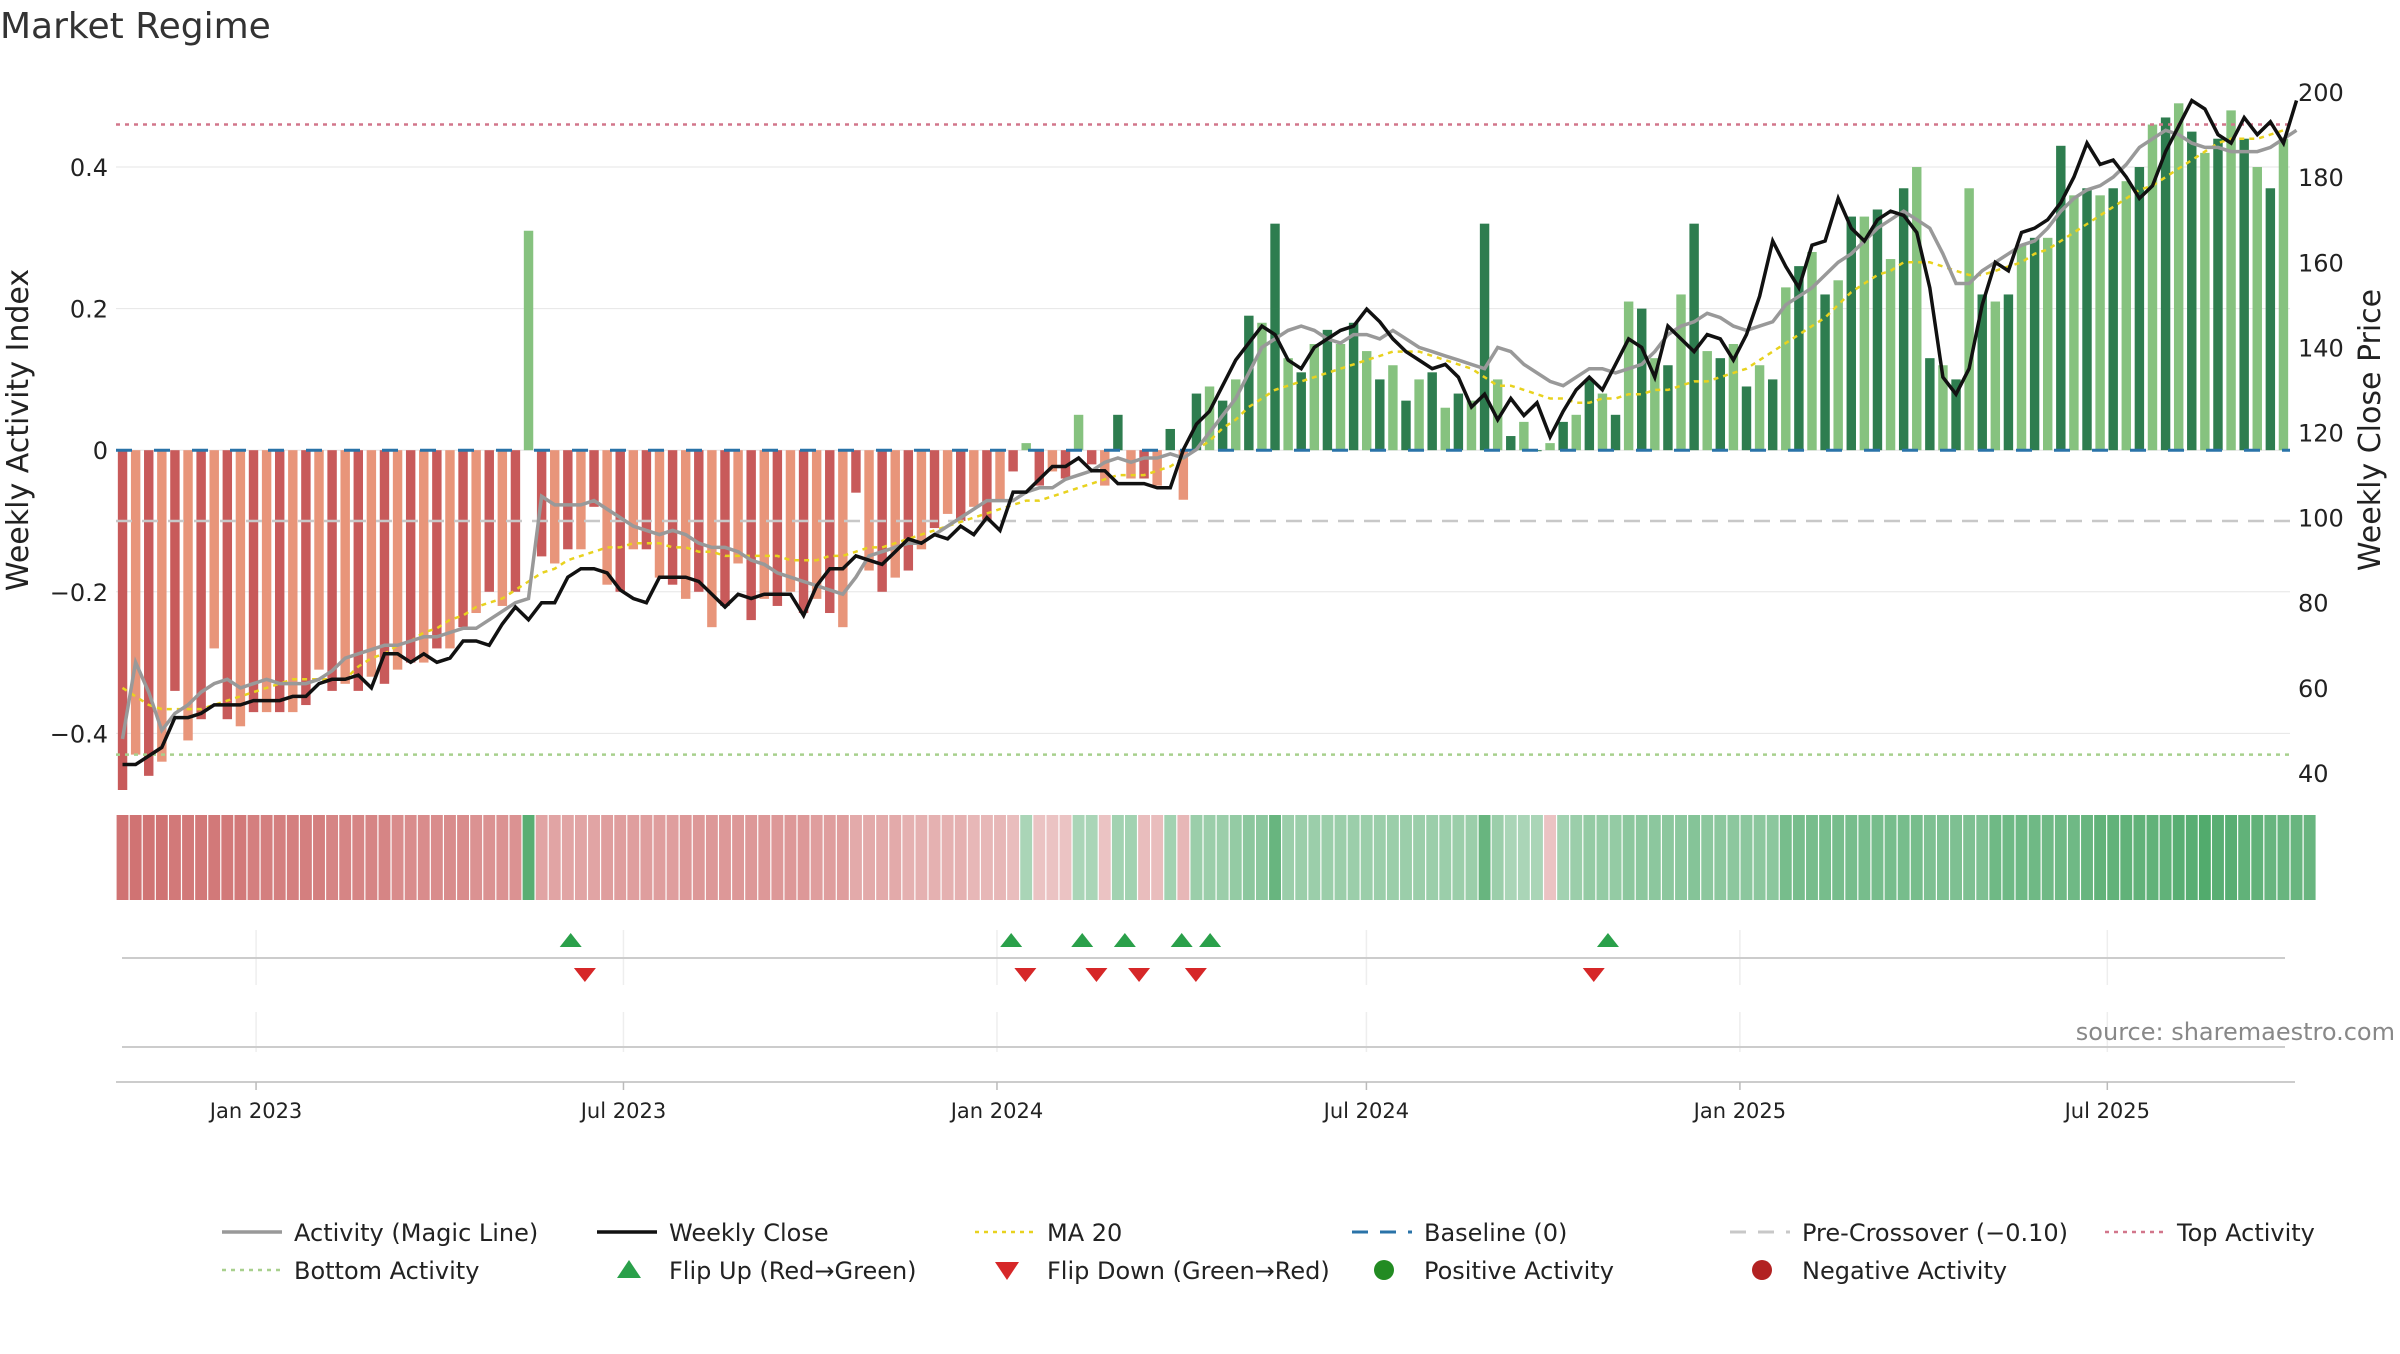 The image size is (2400, 1354). I want to click on x-tick-label: Jan 2023, so click(255, 1111).